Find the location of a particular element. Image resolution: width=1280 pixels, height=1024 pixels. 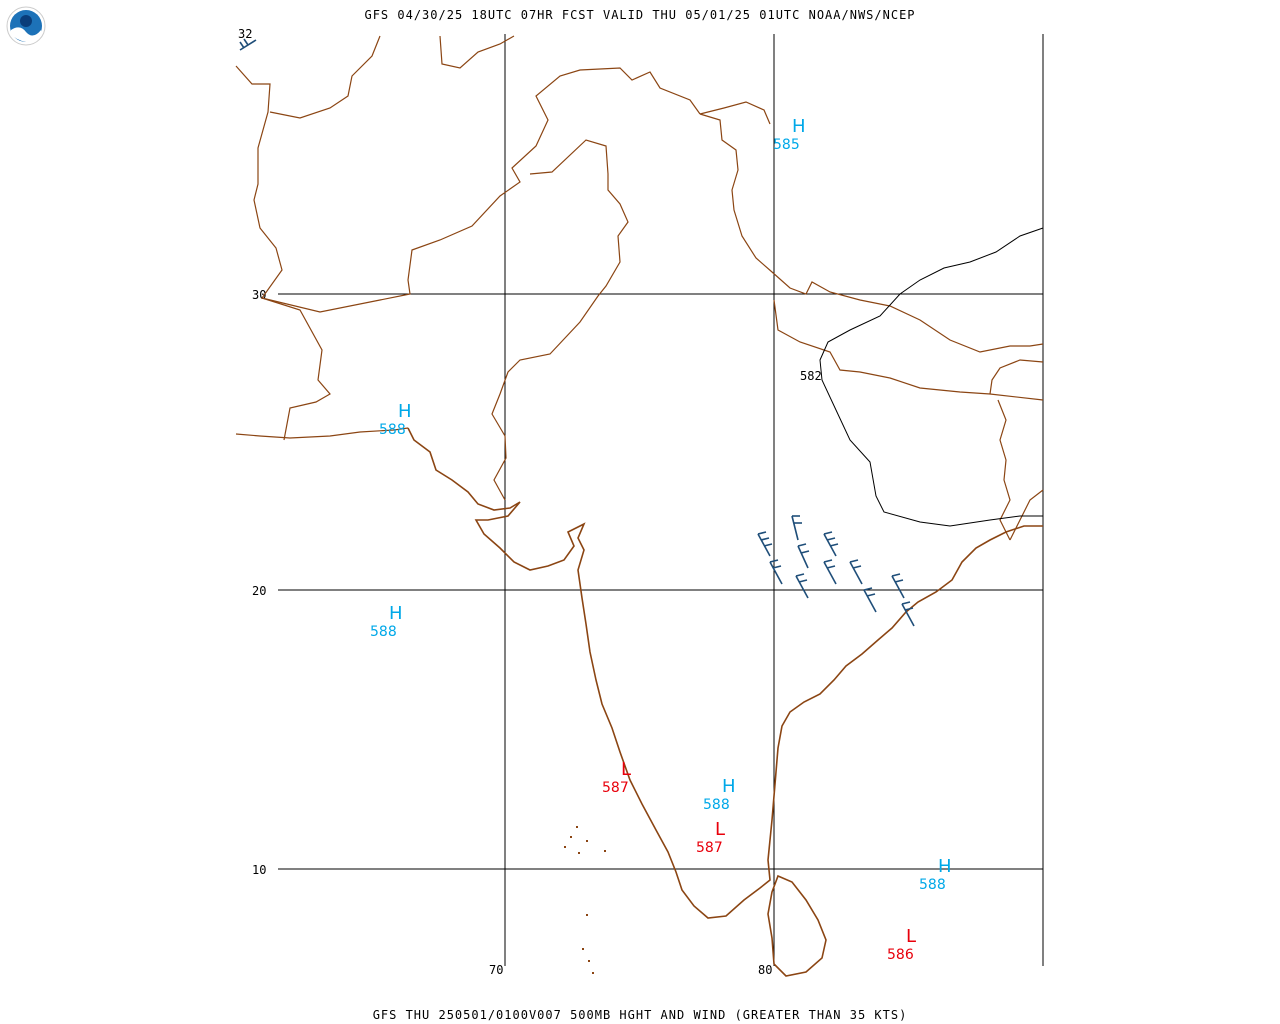

noaa-logo-icon is located at coordinates (26, 26).